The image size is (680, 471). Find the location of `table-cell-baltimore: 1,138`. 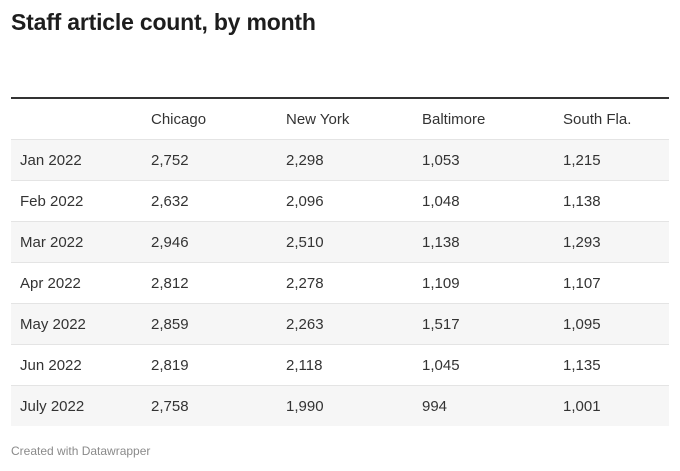

table-cell-baltimore: 1,138 is located at coordinates (492, 242).